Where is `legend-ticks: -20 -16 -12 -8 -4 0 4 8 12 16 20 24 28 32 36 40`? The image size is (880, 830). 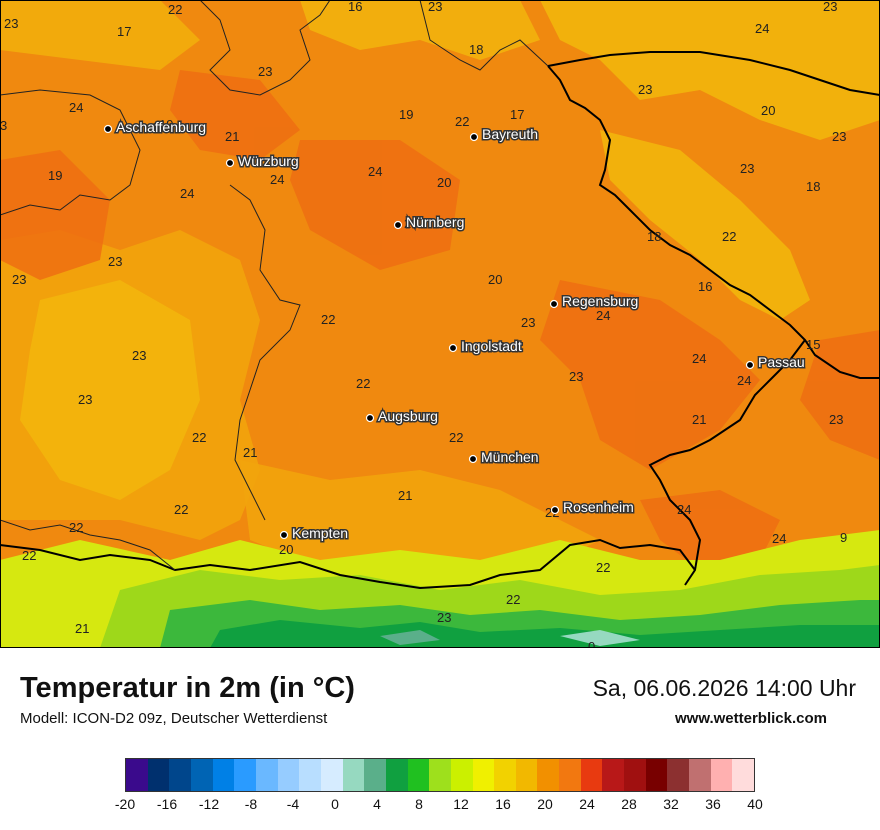
legend-ticks: -20 -16 -12 -8 -4 0 4 8 12 16 20 24 28 32 36 40 is located at coordinates (439, 806).